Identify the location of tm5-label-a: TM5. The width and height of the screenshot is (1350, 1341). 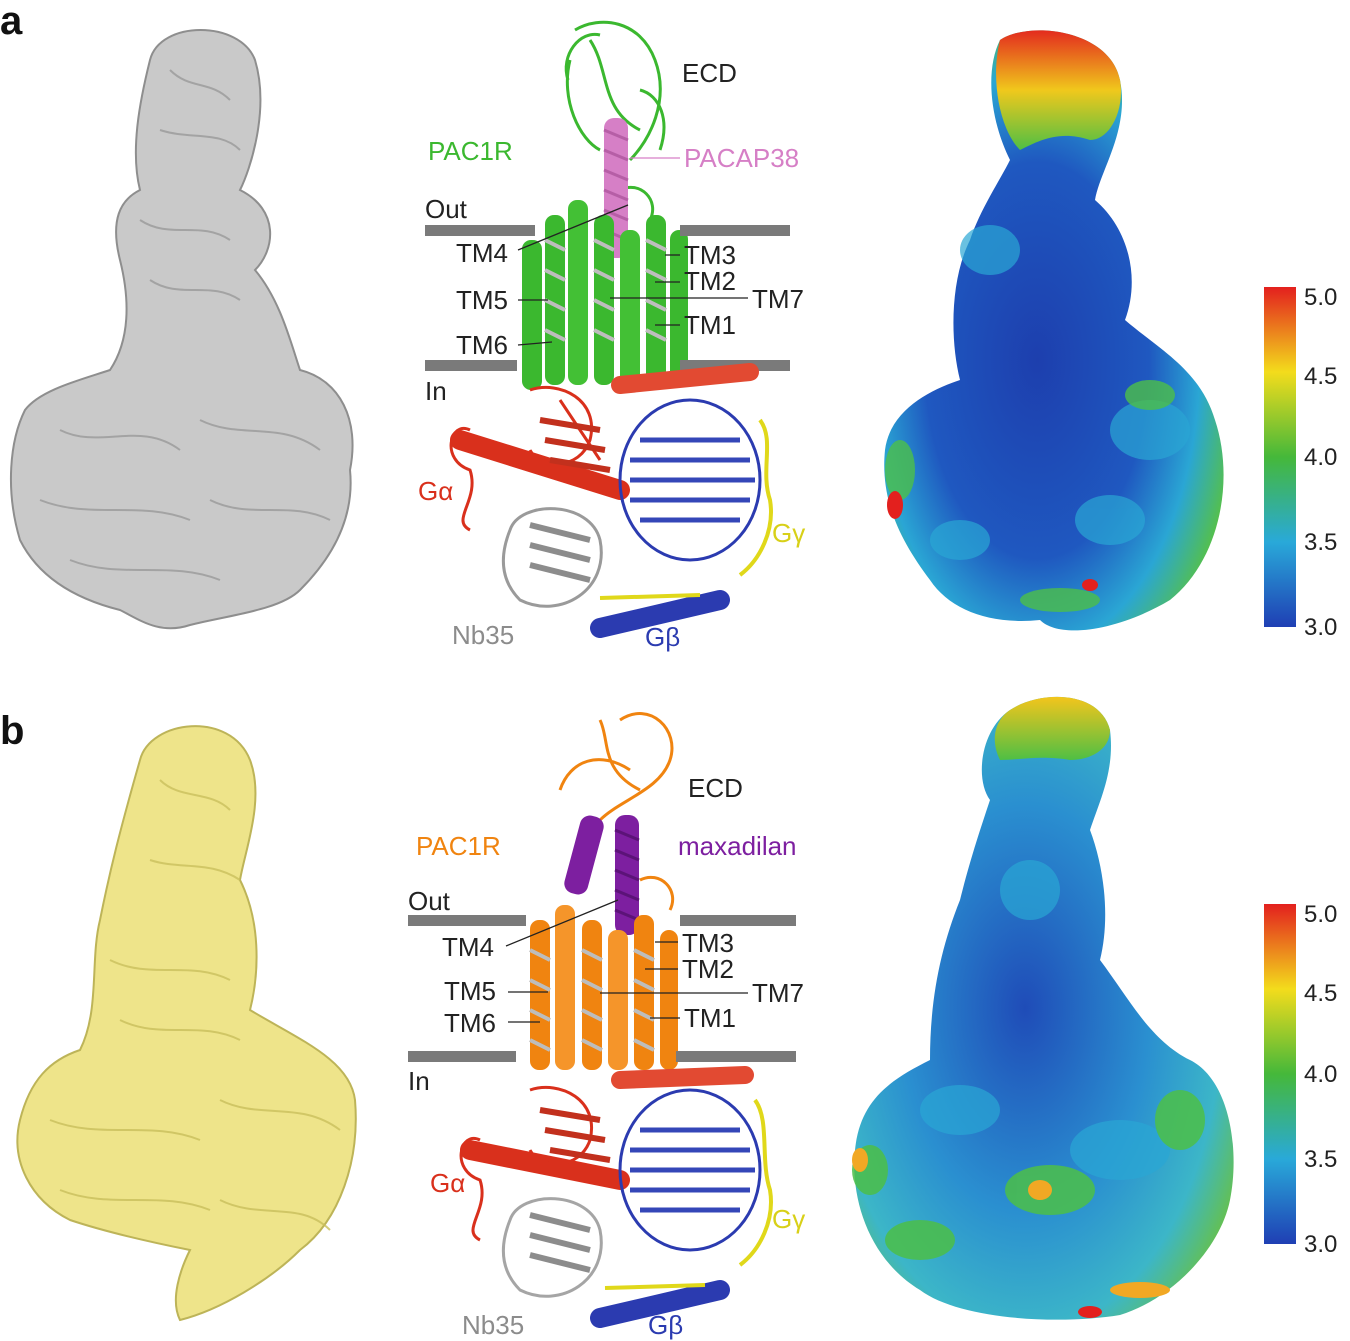
(482, 300).